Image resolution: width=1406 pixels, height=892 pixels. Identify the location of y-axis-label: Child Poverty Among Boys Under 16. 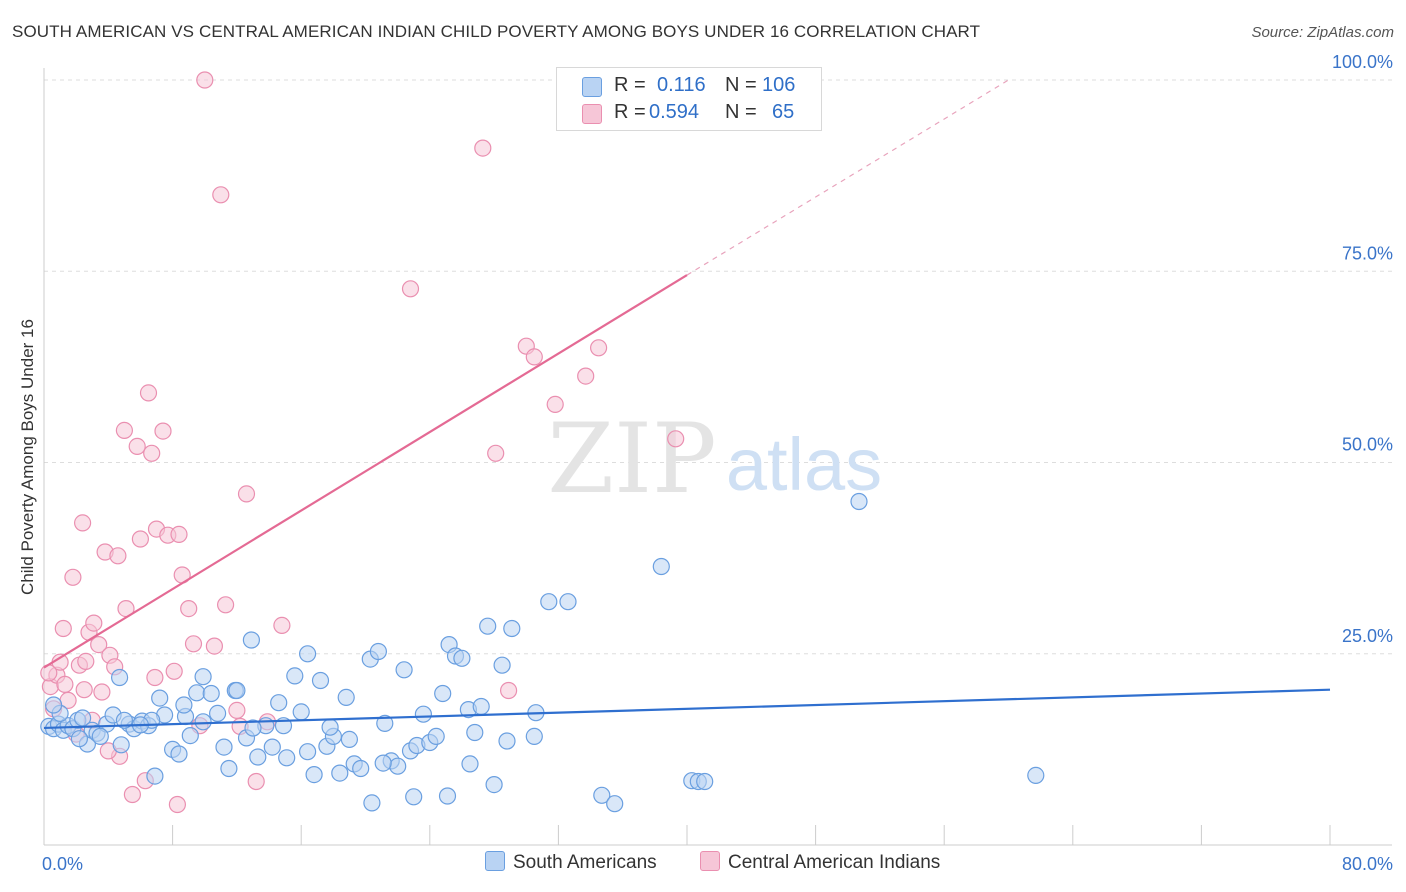
(27, 457).